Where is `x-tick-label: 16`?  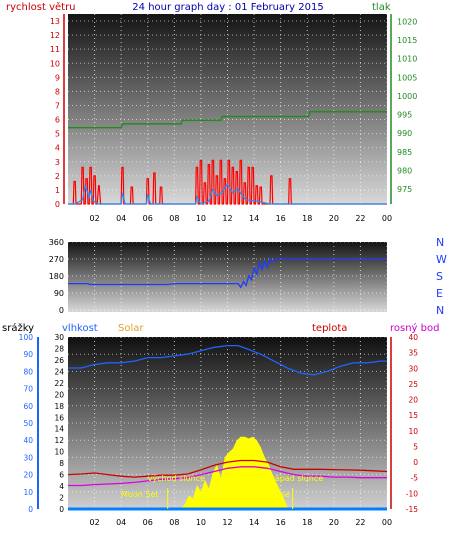 x-tick-label: 16 is located at coordinates (281, 218).